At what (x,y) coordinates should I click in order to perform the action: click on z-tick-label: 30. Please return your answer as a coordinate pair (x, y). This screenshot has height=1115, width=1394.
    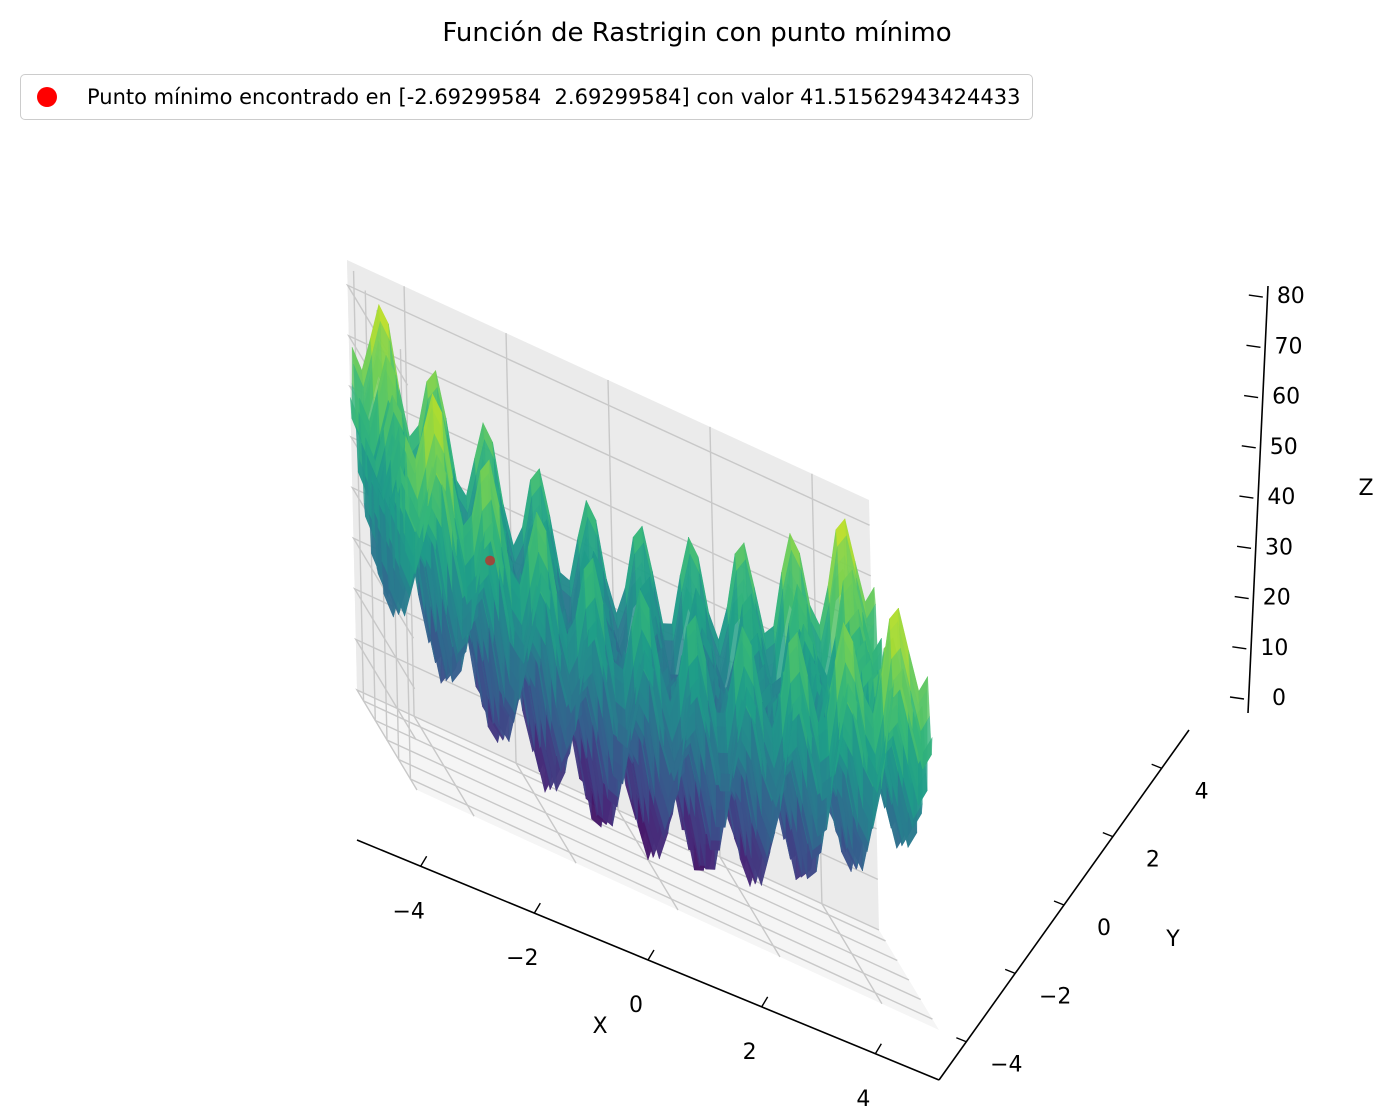
    Looking at the image, I should click on (1279, 547).